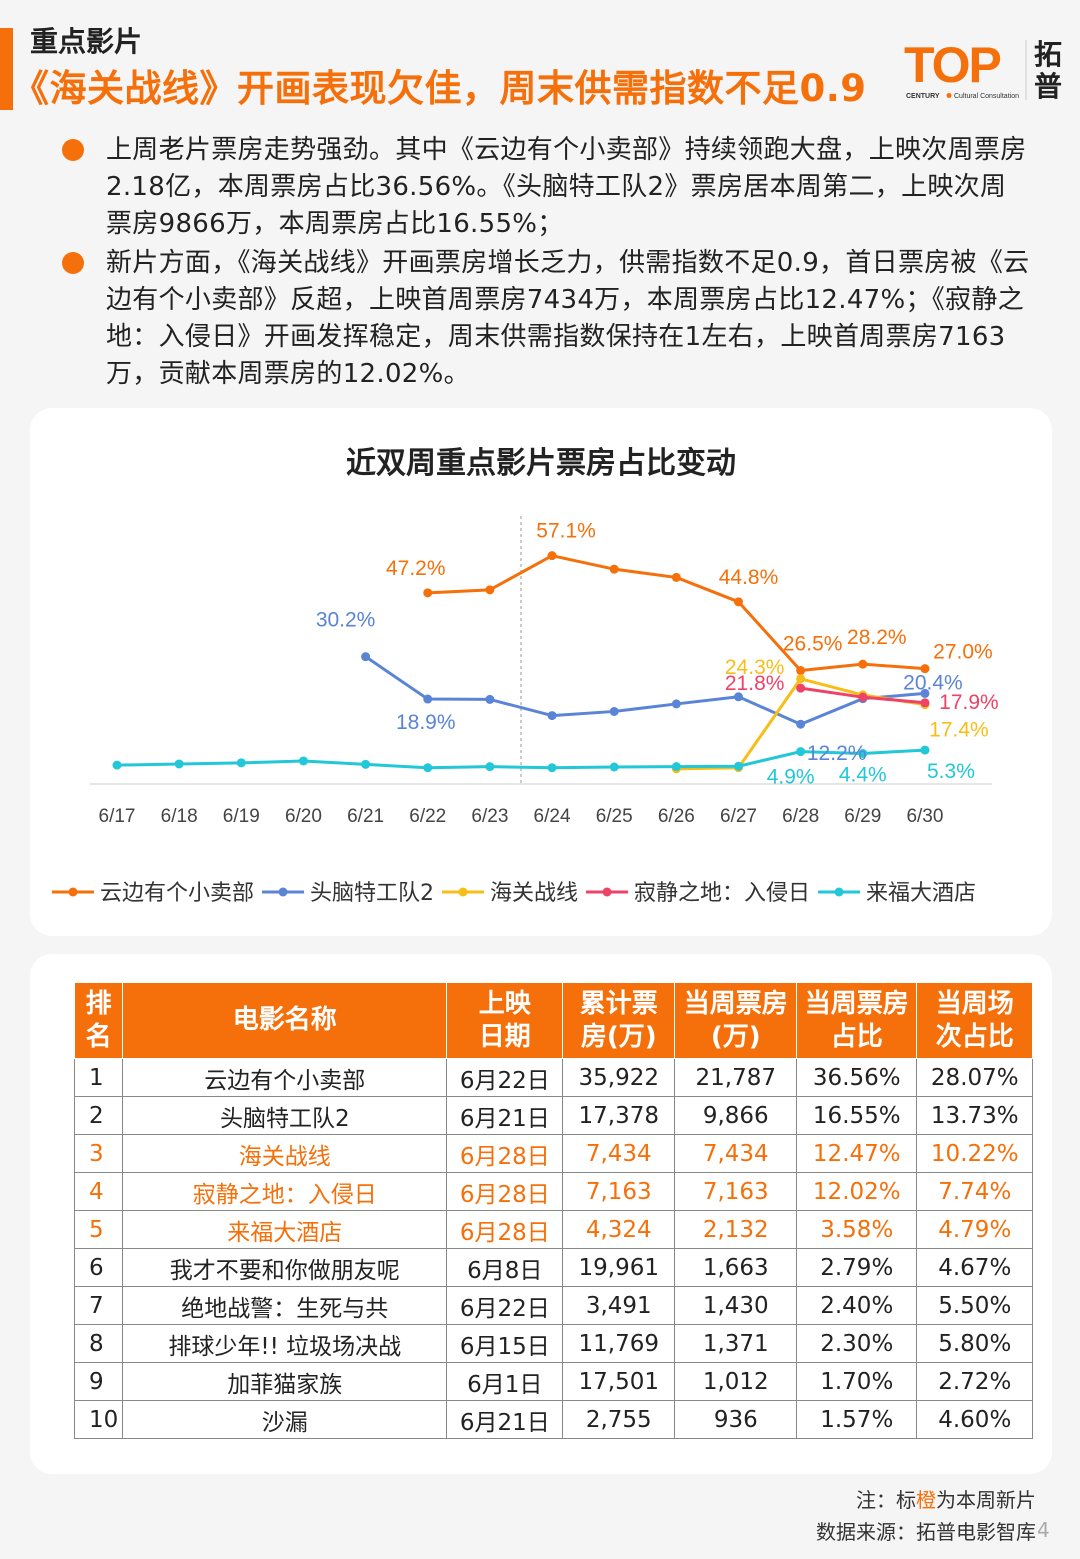  I want to click on table-cell: 6月15日, so click(505, 1343).